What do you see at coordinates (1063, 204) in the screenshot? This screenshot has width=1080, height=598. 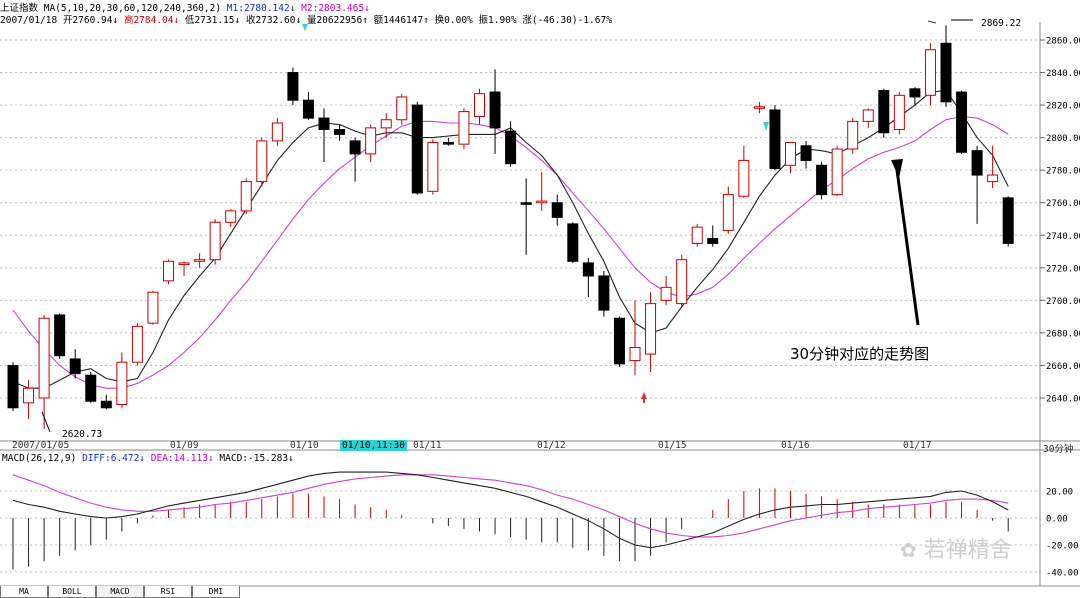 I see `y-tick-label: 2760.00` at bounding box center [1063, 204].